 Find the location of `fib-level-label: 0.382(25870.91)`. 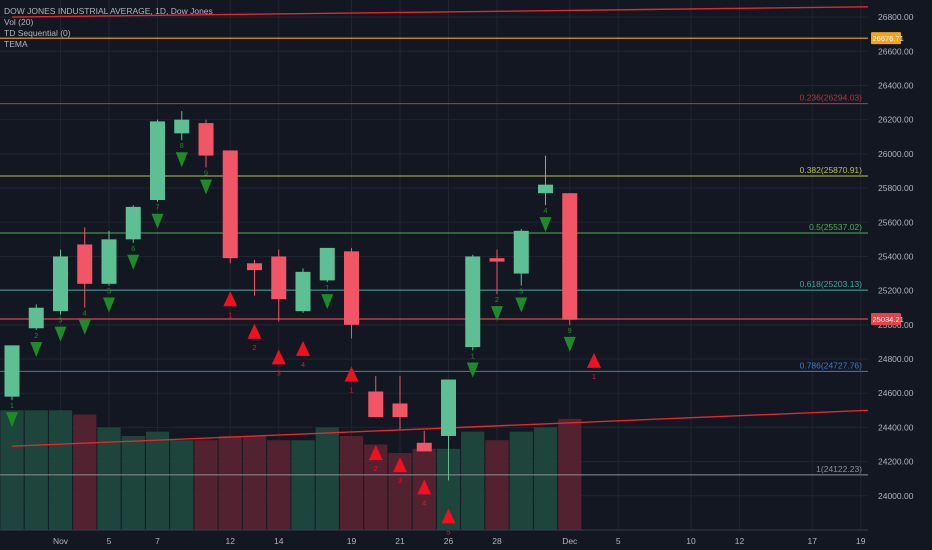

fib-level-label: 0.382(25870.91) is located at coordinates (831, 170).